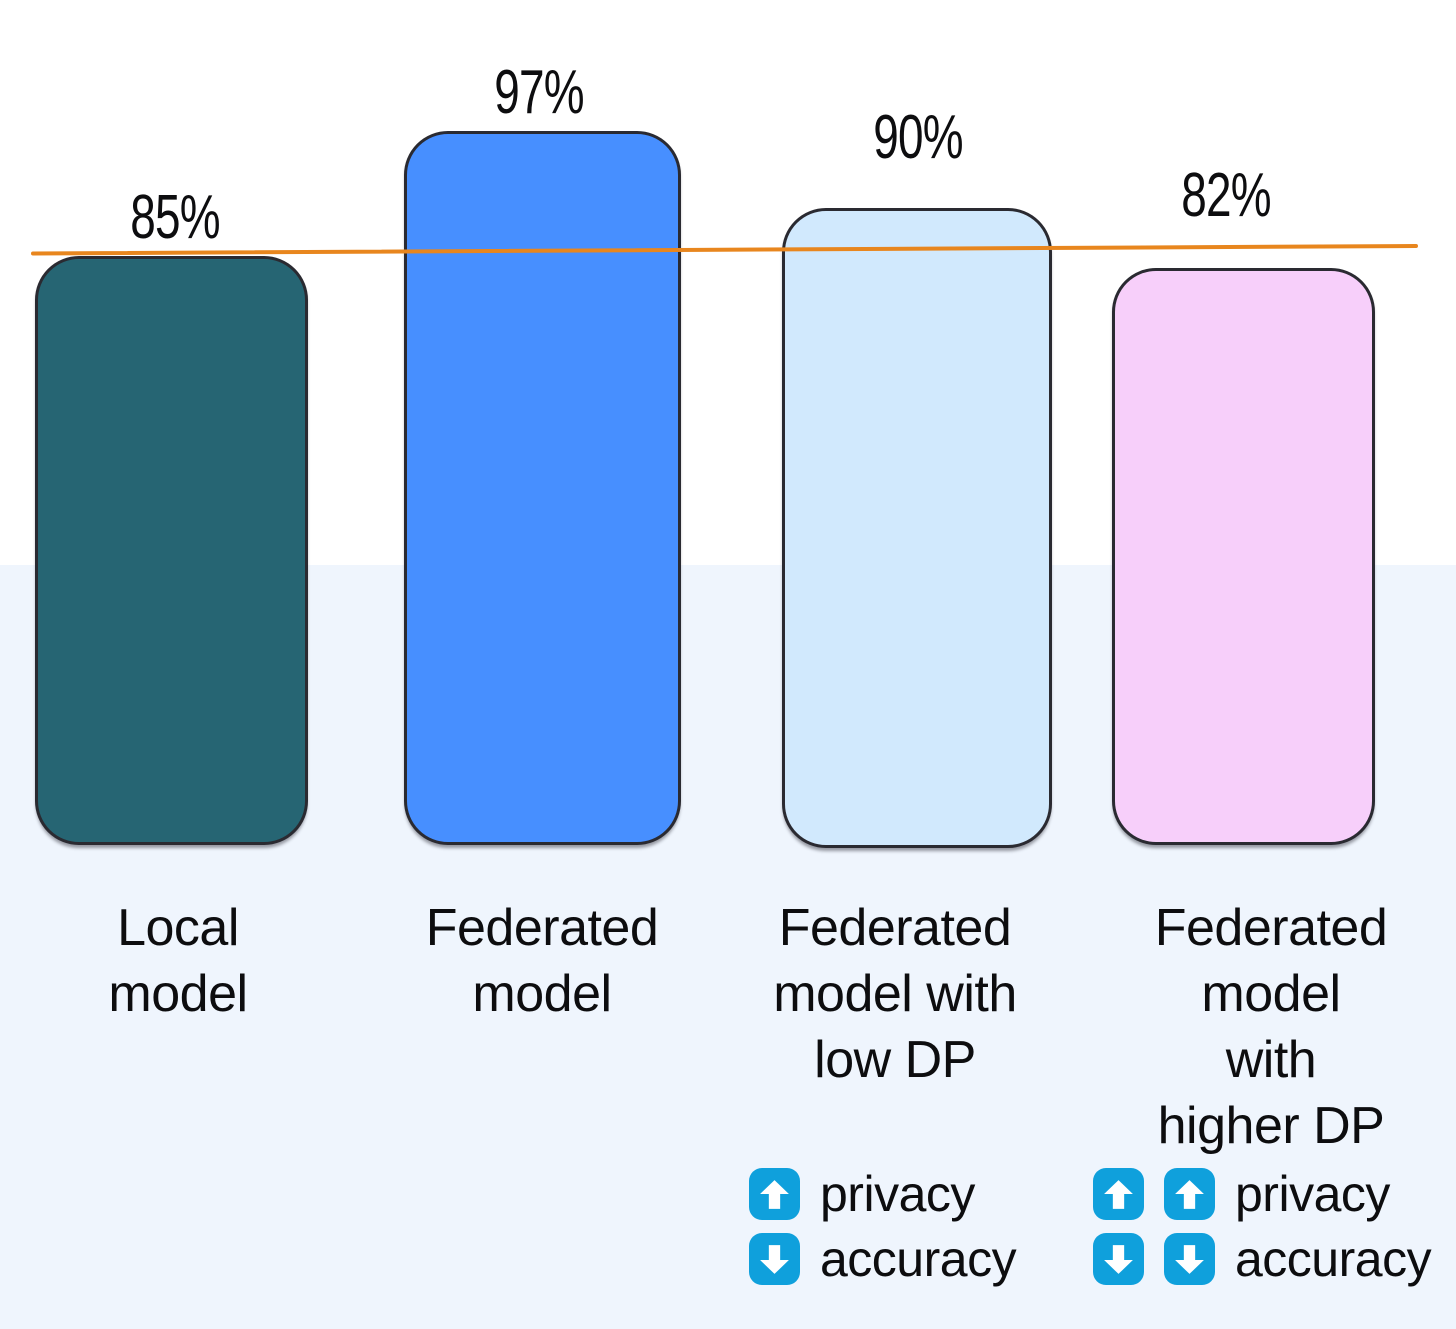  Describe the element at coordinates (542, 488) in the screenshot. I see `bar-federated-model` at that location.